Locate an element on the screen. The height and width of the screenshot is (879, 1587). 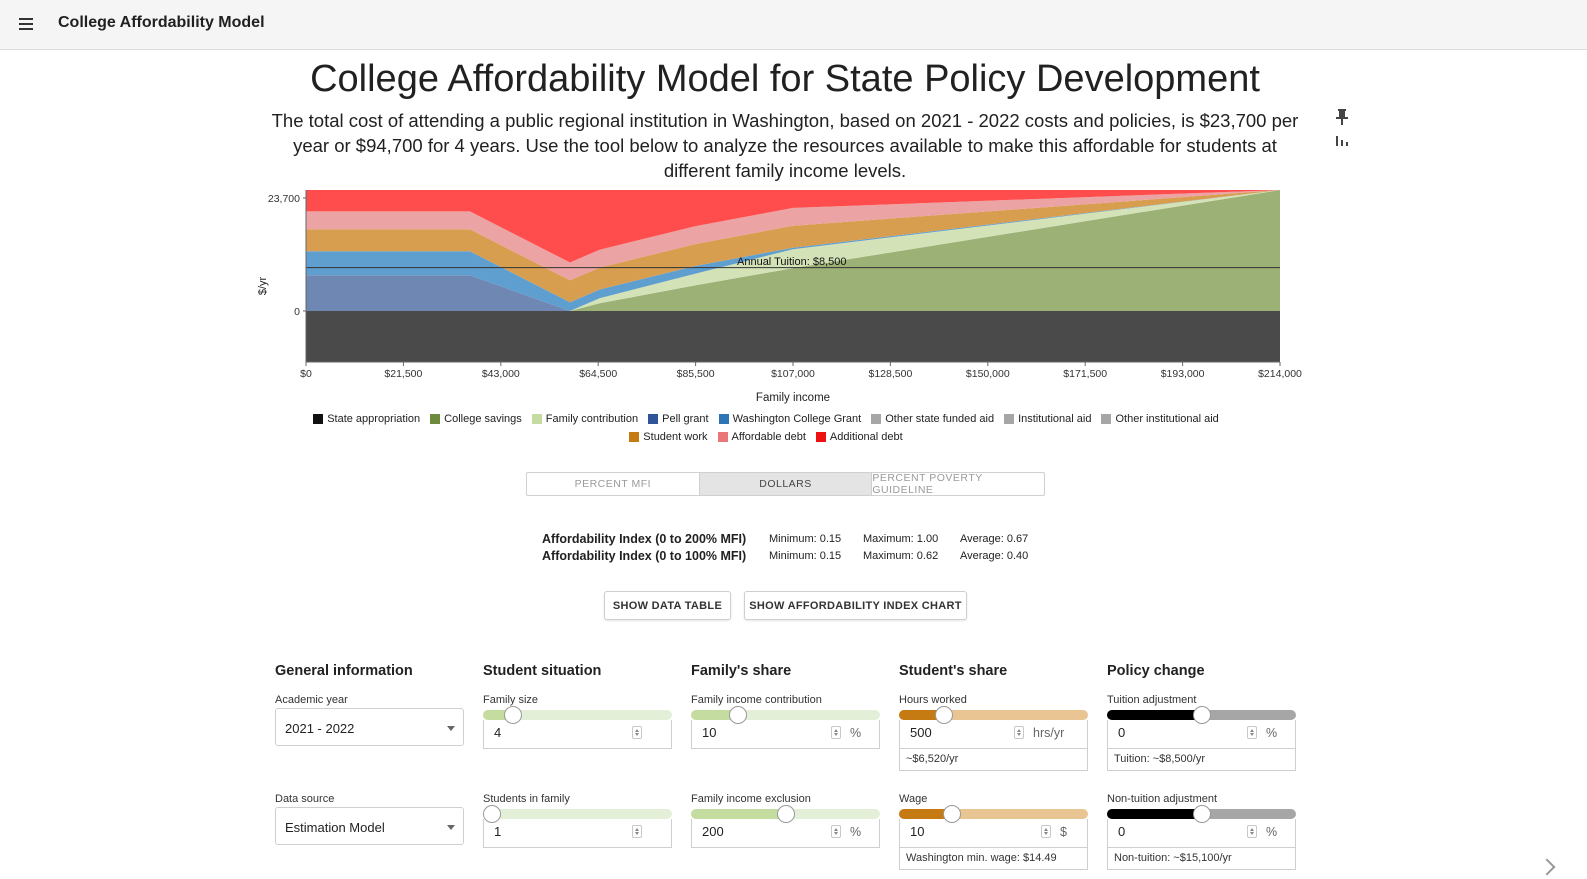
wage-input: 10 $ is located at coordinates (993, 833).